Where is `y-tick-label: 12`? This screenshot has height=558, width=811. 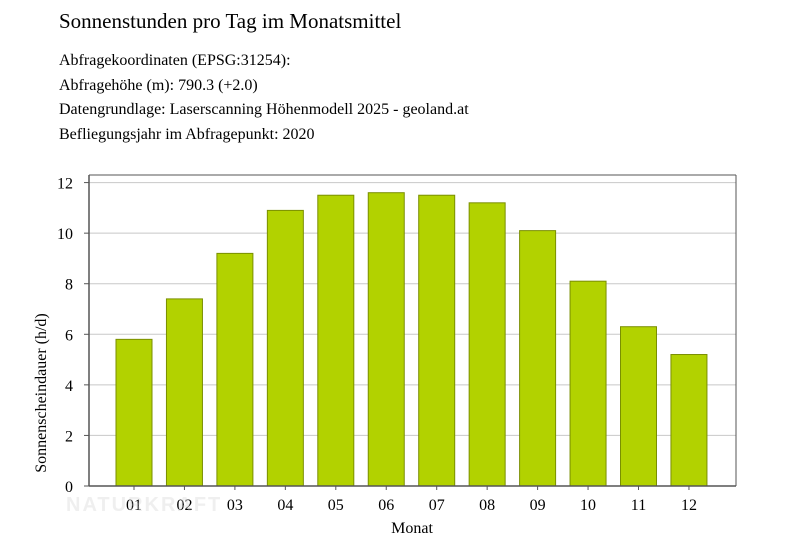 y-tick-label: 12 is located at coordinates (65, 184).